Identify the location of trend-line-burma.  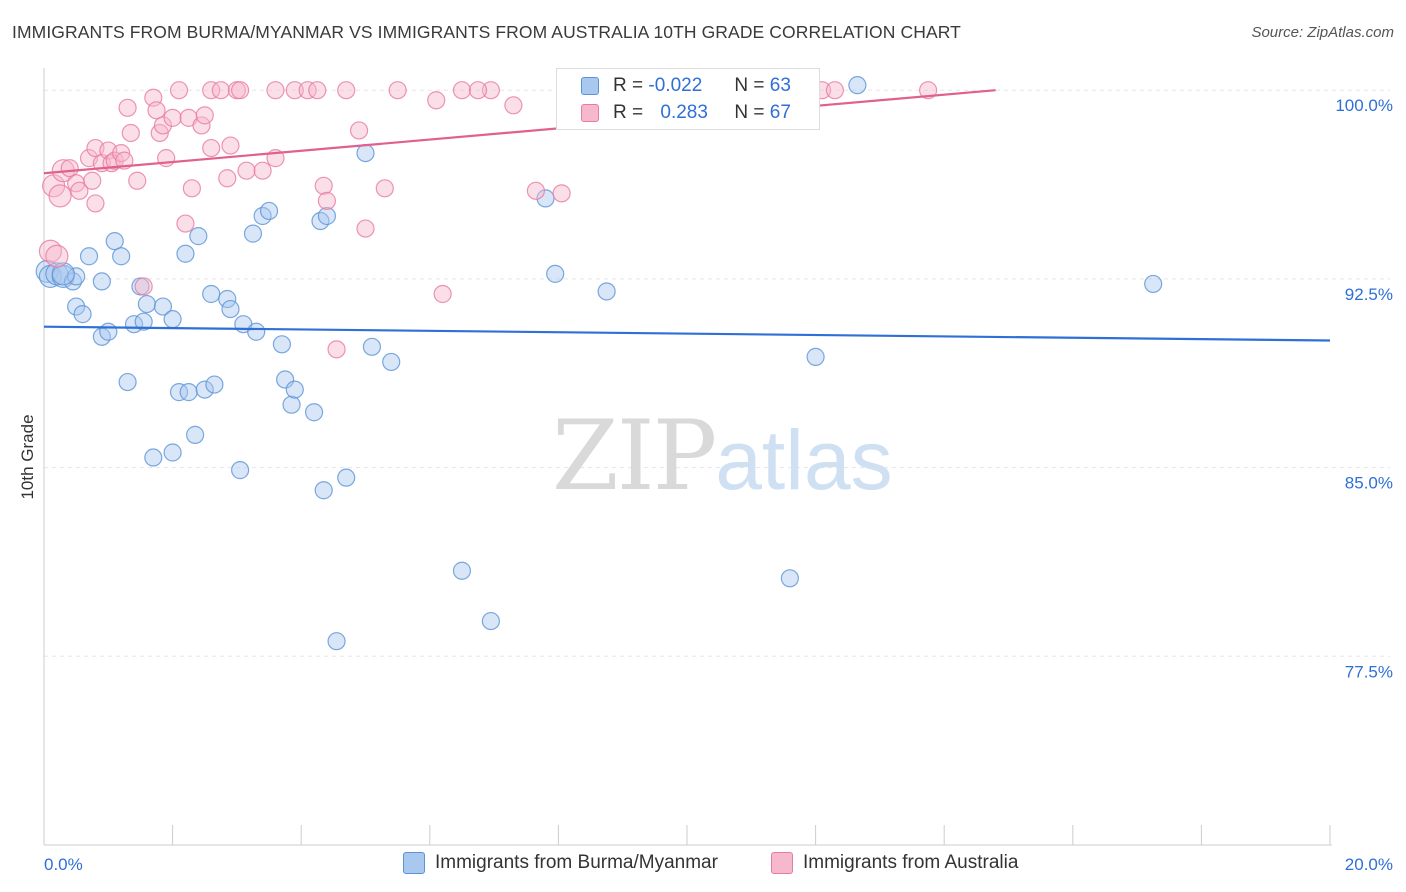
(687, 333).